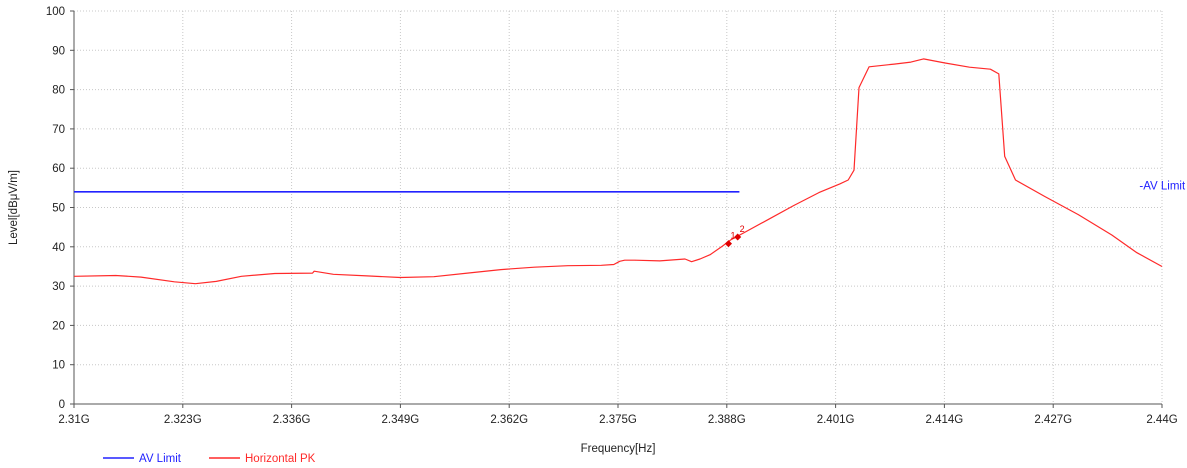  I want to click on legend-label-horizontal-pk: Horizontal PK, so click(280, 459).